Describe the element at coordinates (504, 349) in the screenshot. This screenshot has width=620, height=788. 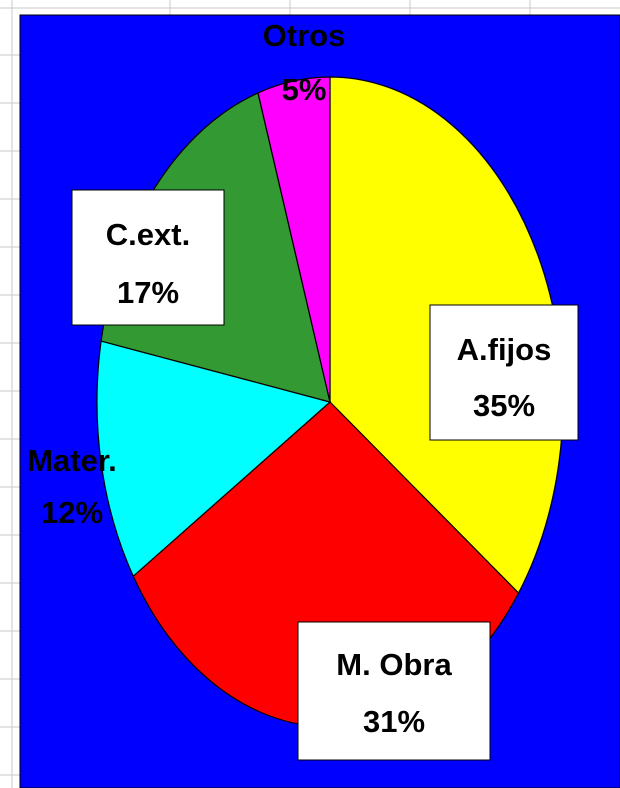
I see `label-name: A.fijos` at that location.